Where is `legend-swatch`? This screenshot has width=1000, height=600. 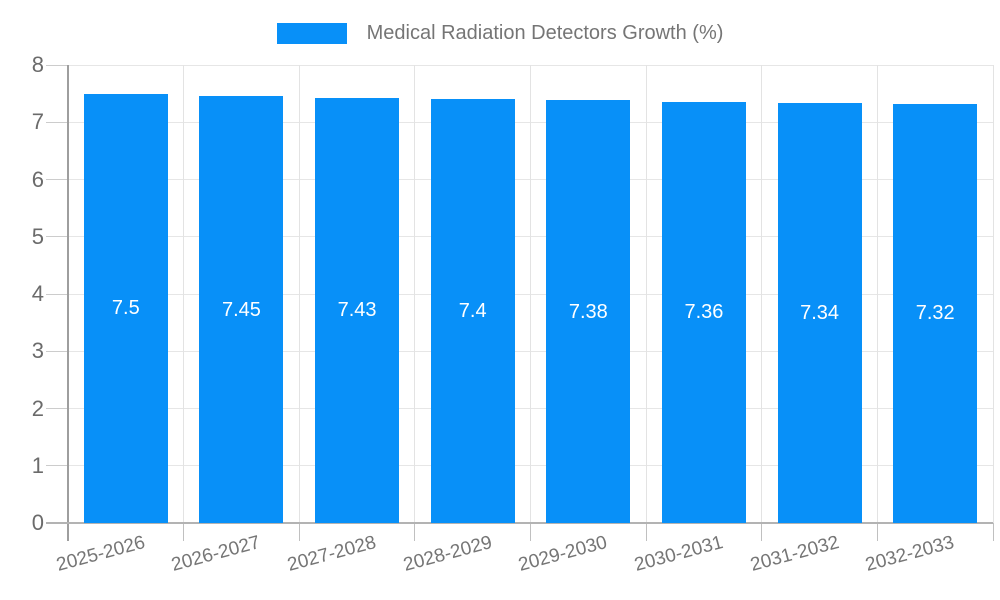 legend-swatch is located at coordinates (311, 33).